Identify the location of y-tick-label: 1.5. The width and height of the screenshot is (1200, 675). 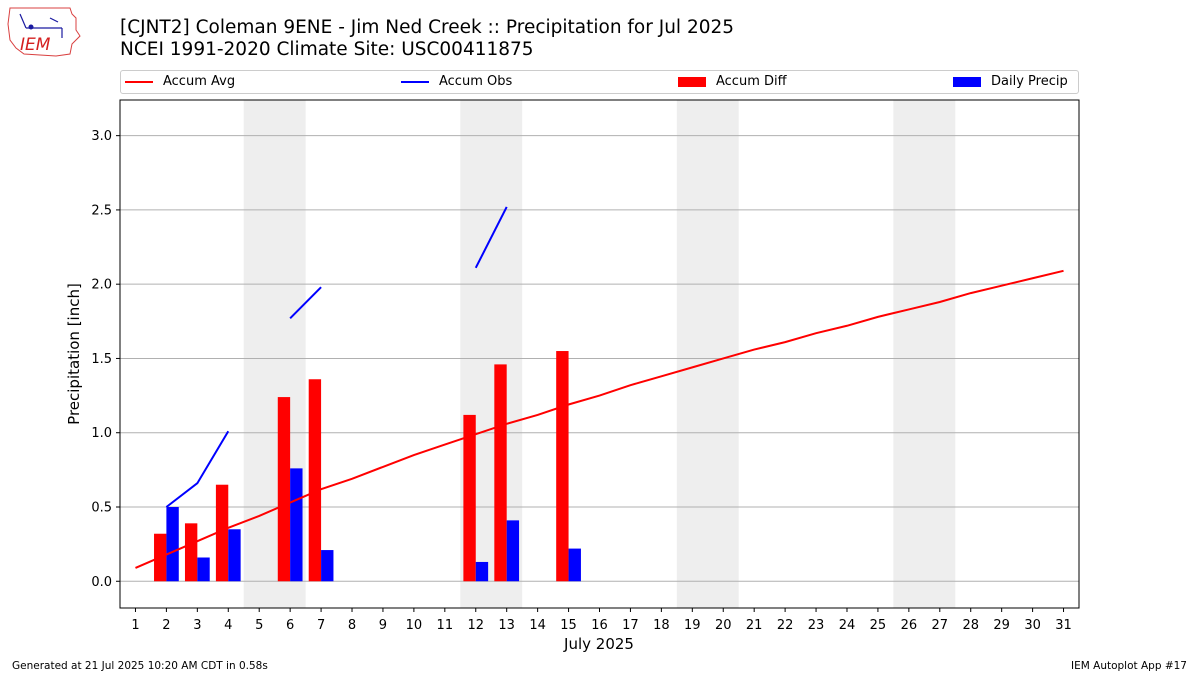
(101, 359).